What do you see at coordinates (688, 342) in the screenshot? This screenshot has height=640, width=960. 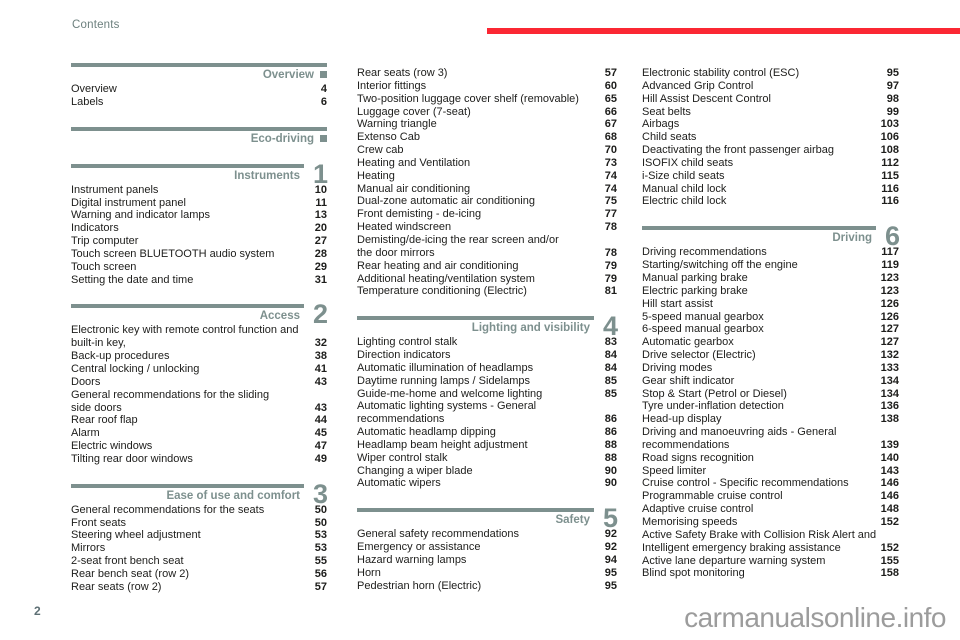 I see `entry-title: Automatic gearbox` at bounding box center [688, 342].